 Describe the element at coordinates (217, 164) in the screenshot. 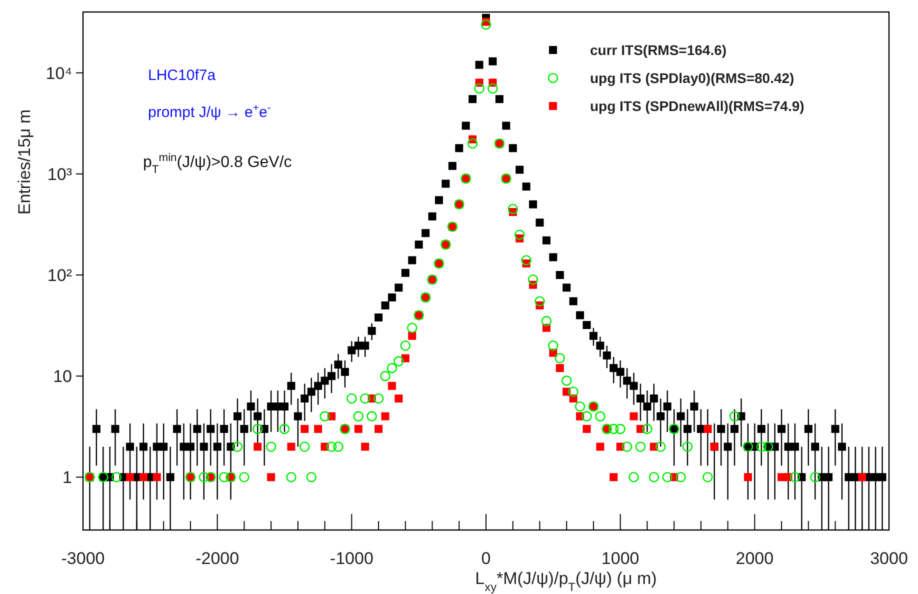

I see `annotation: p$_{T}$$^{min}$(J/ψ)>0.8 GeV/c` at that location.